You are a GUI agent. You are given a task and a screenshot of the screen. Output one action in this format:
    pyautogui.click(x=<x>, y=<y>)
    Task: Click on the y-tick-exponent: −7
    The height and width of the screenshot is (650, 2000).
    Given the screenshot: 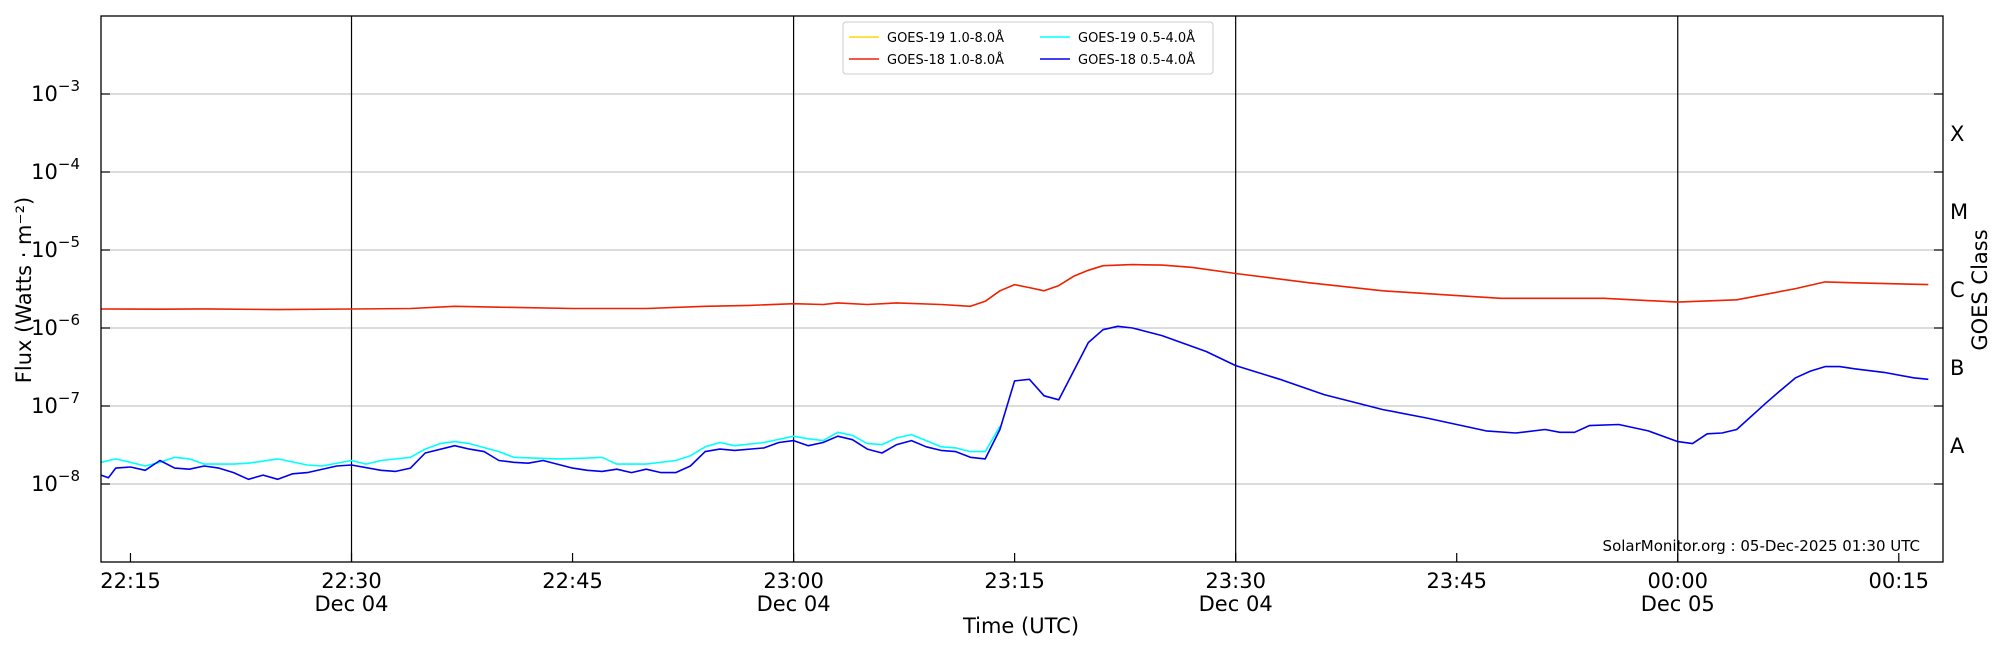 What is the action you would take?
    pyautogui.click(x=69, y=398)
    